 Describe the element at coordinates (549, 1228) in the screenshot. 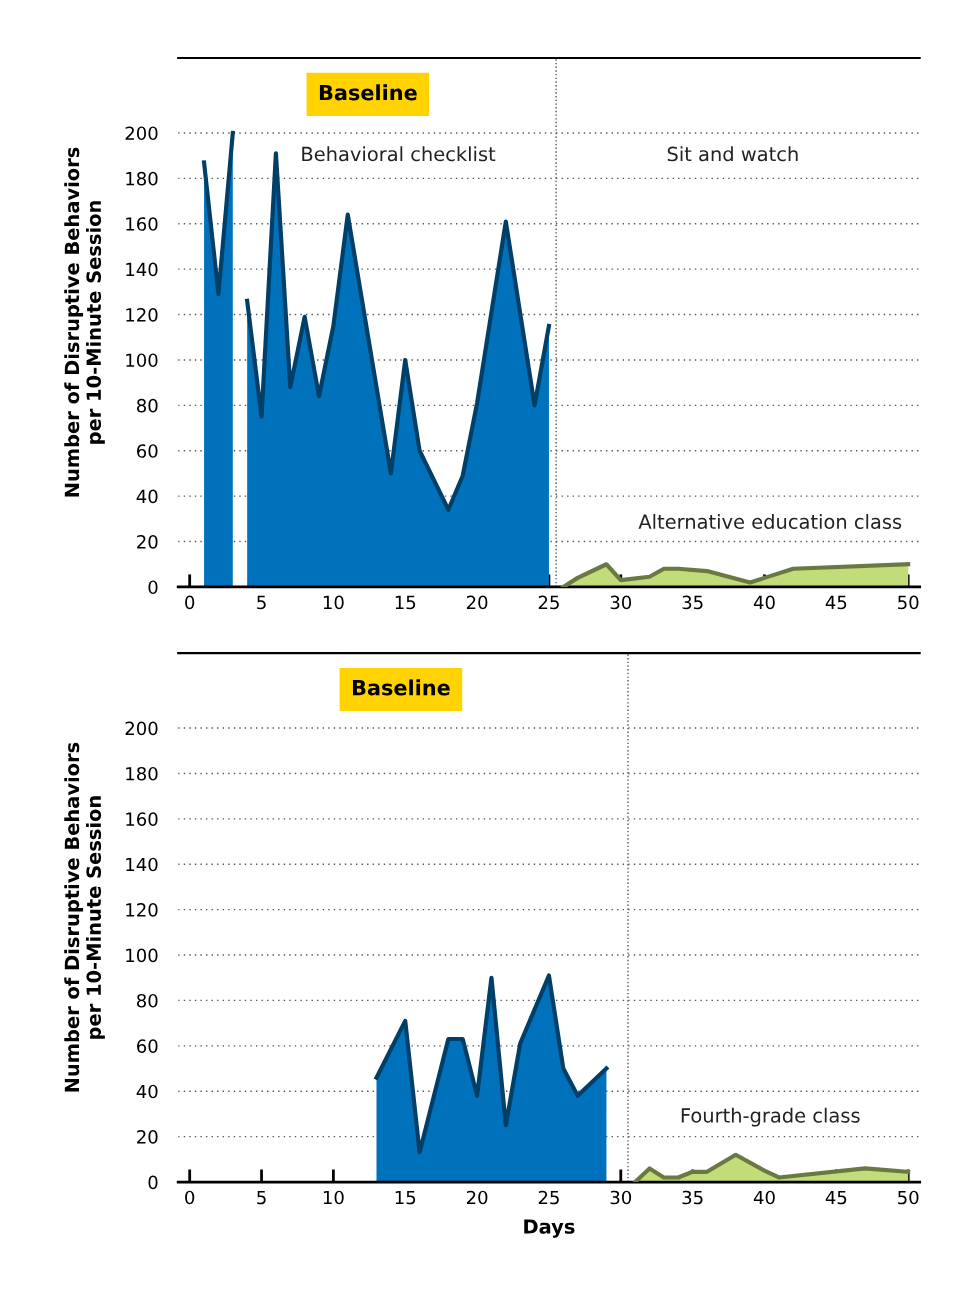

I see `x-axis-title: Days` at that location.